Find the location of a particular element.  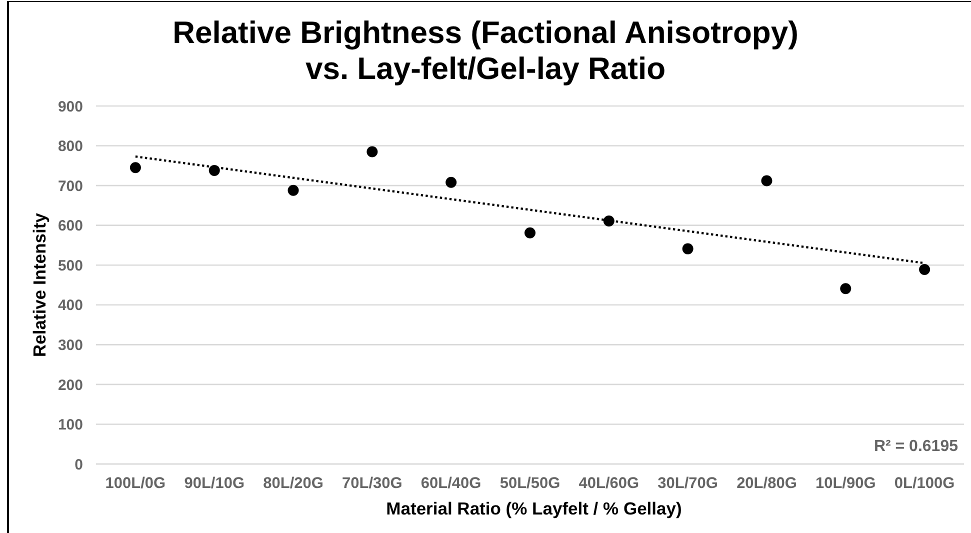

y-axis-title: Relative Intensity is located at coordinates (40, 285).